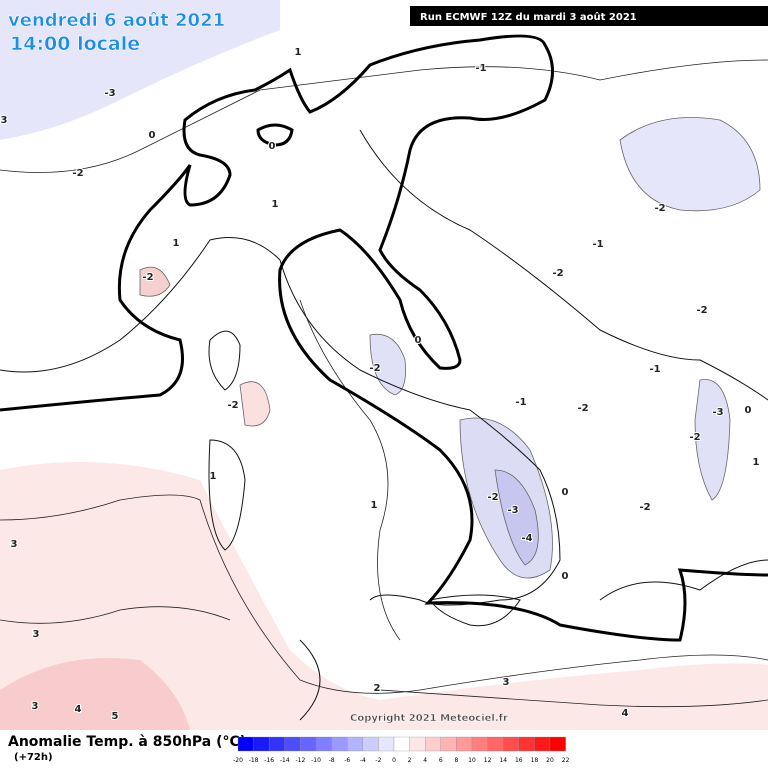 The image size is (768, 768). What do you see at coordinates (254, 760) in the screenshot?
I see `legend-tick-label: -18` at bounding box center [254, 760].